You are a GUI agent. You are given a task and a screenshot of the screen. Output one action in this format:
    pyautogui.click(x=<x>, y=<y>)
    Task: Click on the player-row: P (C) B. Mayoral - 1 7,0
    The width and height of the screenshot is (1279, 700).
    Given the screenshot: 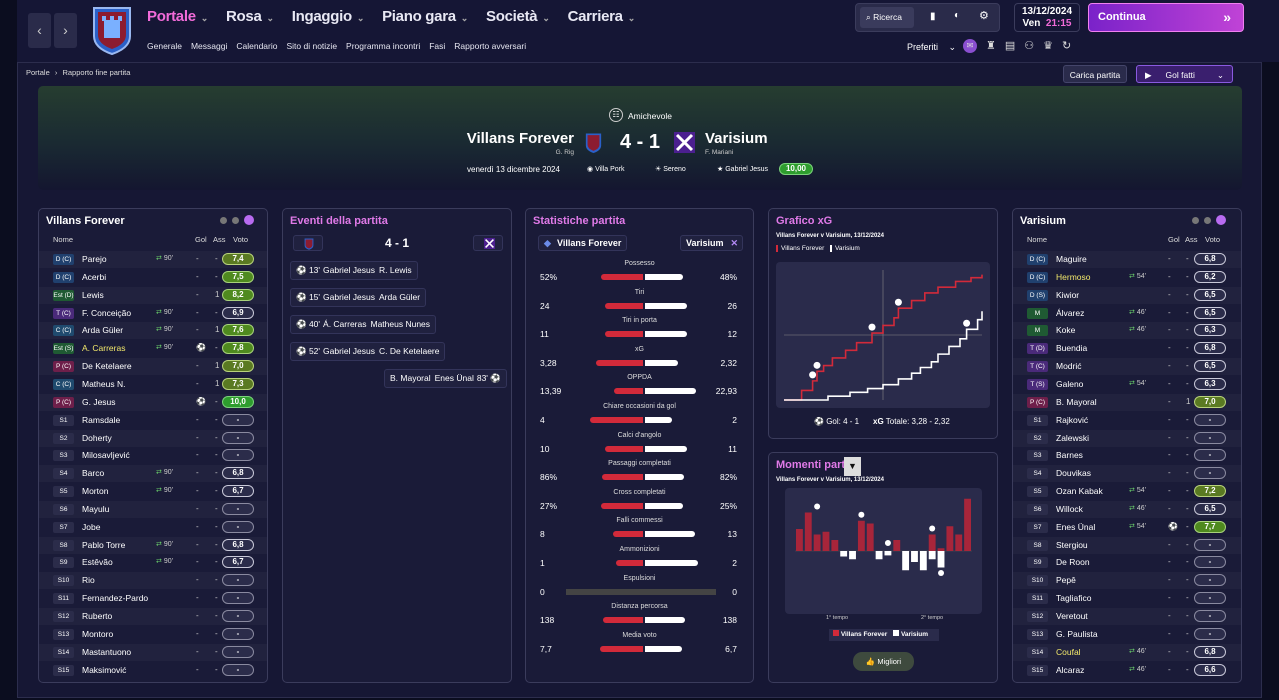 What is the action you would take?
    pyautogui.click(x=1127, y=402)
    